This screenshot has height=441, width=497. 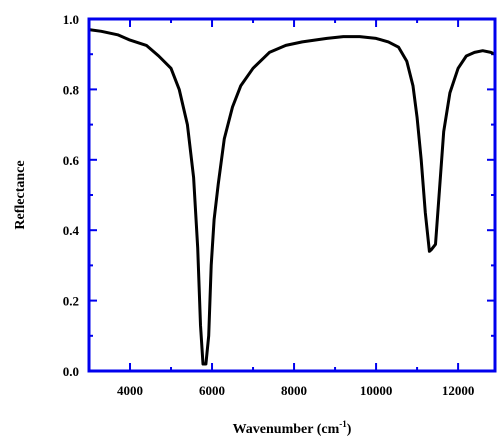 I want to click on x-tick-label: 12000, so click(x=458, y=390).